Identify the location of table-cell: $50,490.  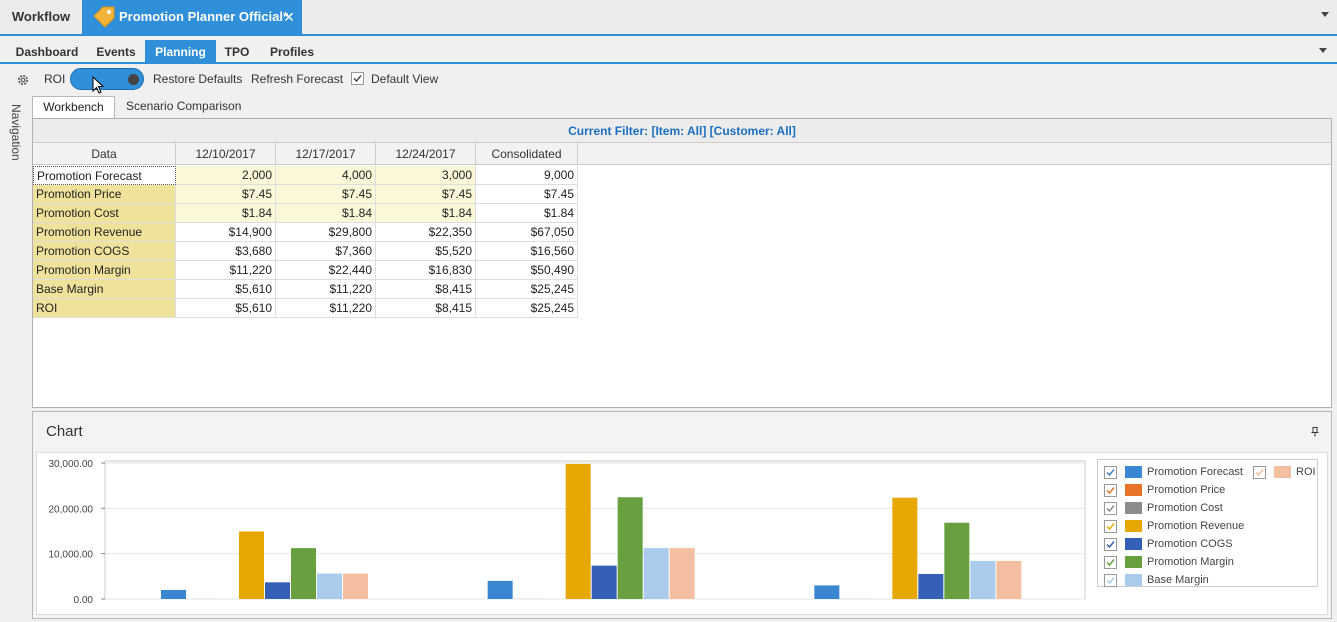
(527, 270).